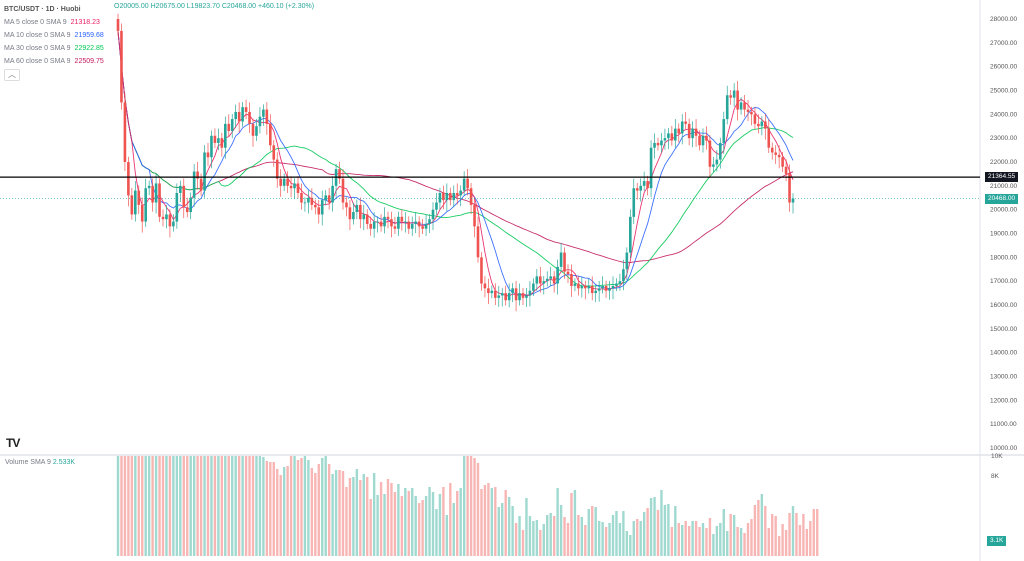  I want to click on ma30-legend: MA 30 close 0 SMA 9 22922.85, so click(54, 48).